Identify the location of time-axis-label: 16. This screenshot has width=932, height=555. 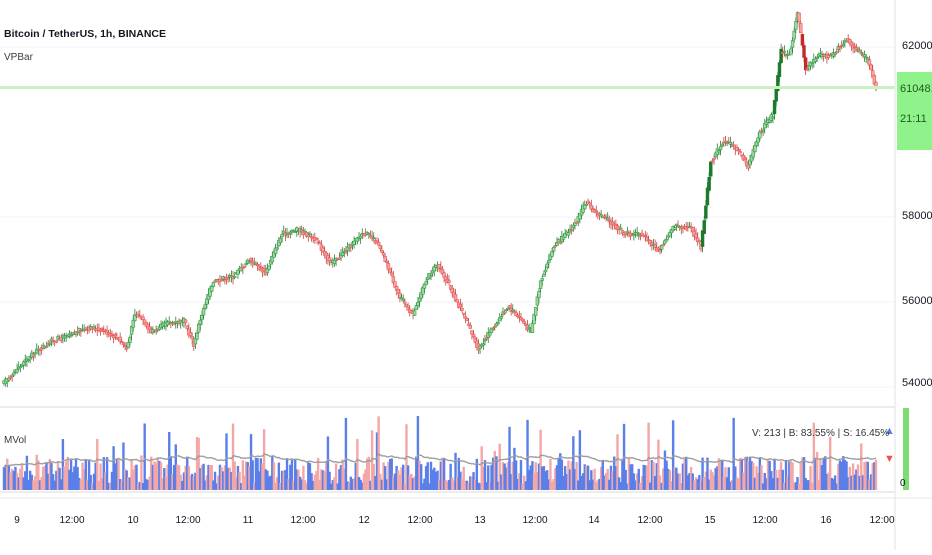
(826, 520).